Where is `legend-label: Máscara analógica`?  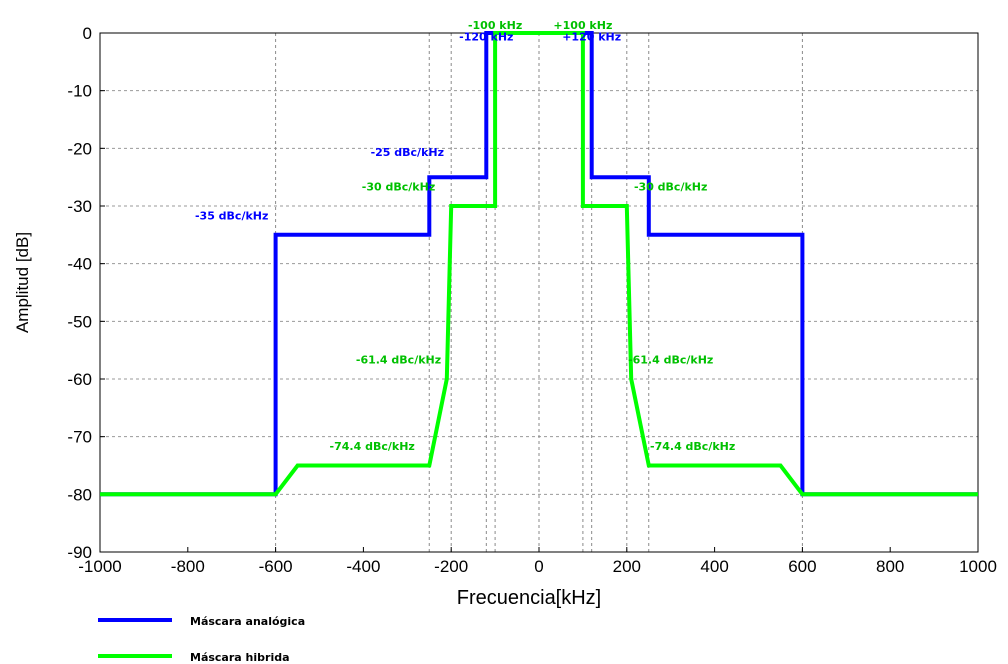 legend-label: Máscara analógica is located at coordinates (247, 621).